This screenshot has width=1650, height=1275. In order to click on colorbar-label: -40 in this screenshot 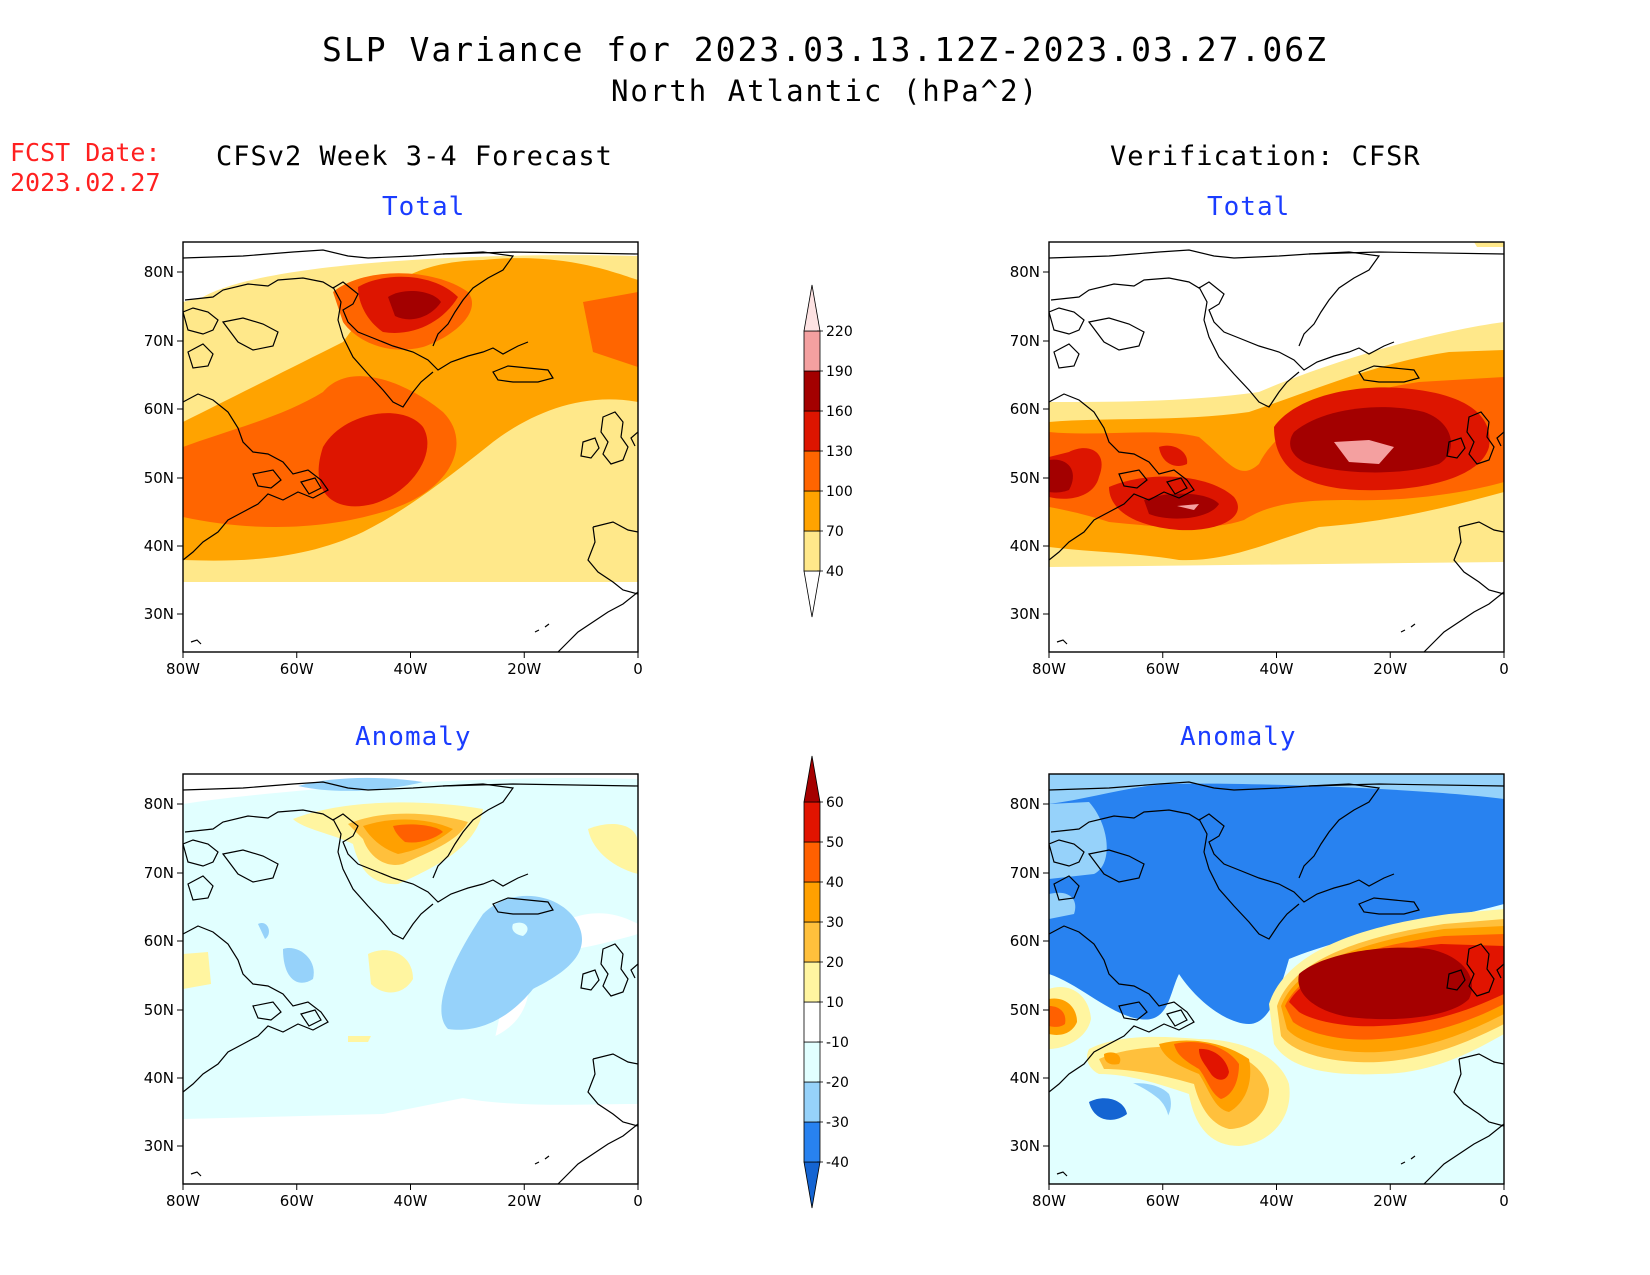, I will do `click(837, 1163)`.